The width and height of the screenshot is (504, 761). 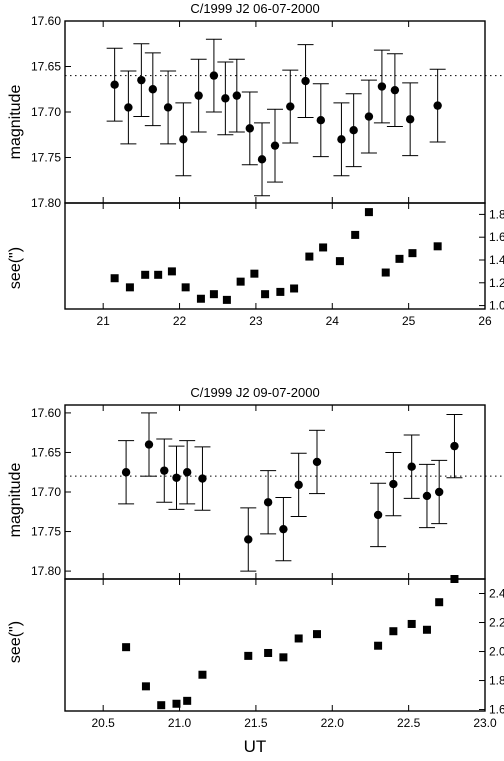 What do you see at coordinates (256, 321) in the screenshot?
I see `x-tick-label: 23` at bounding box center [256, 321].